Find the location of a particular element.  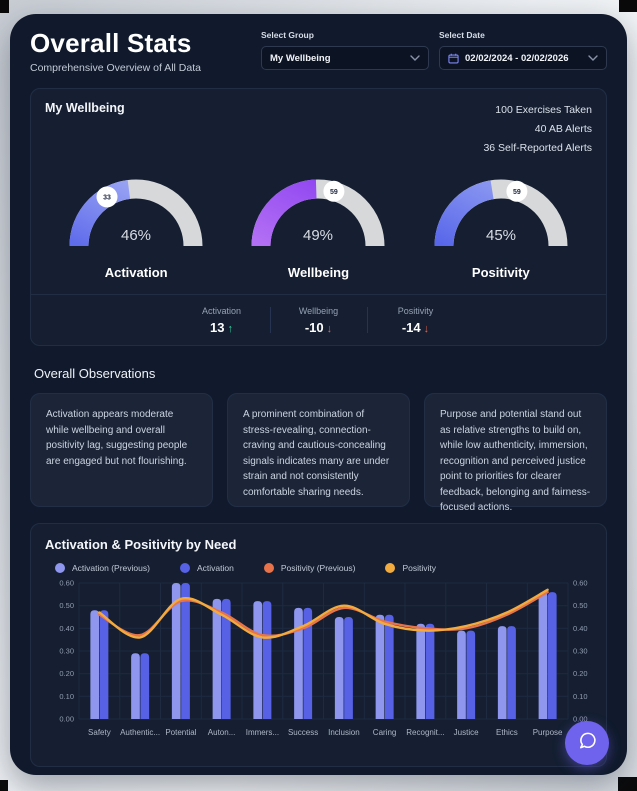

delta-value: 13 ↑ is located at coordinates (221, 327).